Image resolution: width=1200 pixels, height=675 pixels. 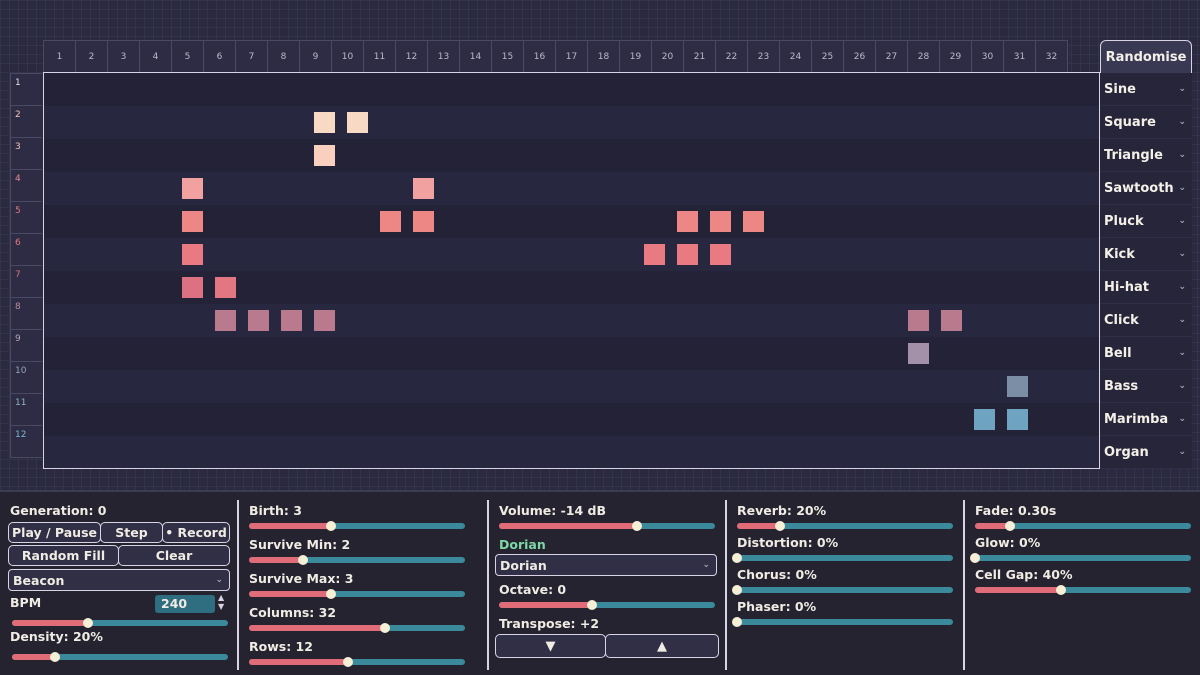 What do you see at coordinates (357, 662) in the screenshot?
I see `rows-slider` at bounding box center [357, 662].